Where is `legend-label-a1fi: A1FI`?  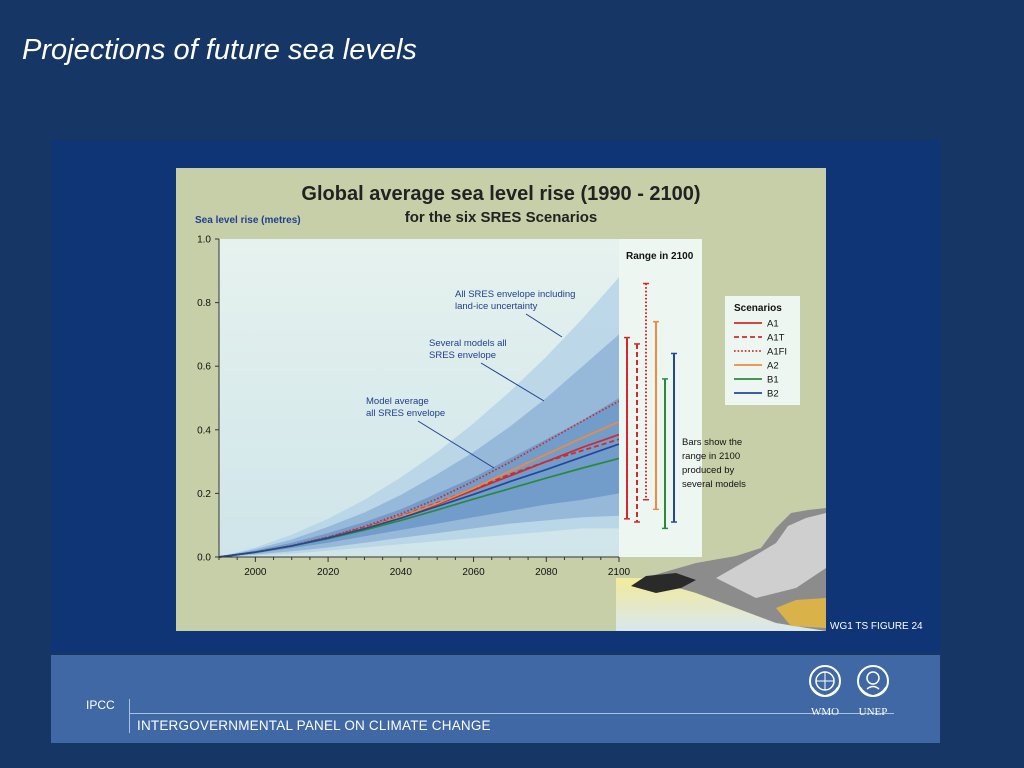 legend-label-a1fi: A1FI is located at coordinates (777, 352).